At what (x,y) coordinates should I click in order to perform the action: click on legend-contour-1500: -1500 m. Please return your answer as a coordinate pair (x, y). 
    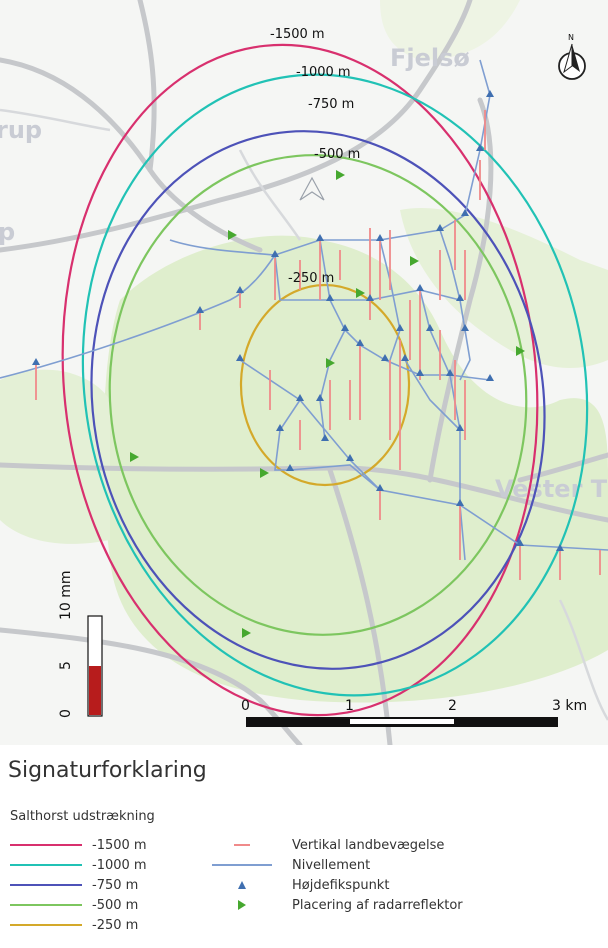
    Looking at the image, I should click on (78, 845).